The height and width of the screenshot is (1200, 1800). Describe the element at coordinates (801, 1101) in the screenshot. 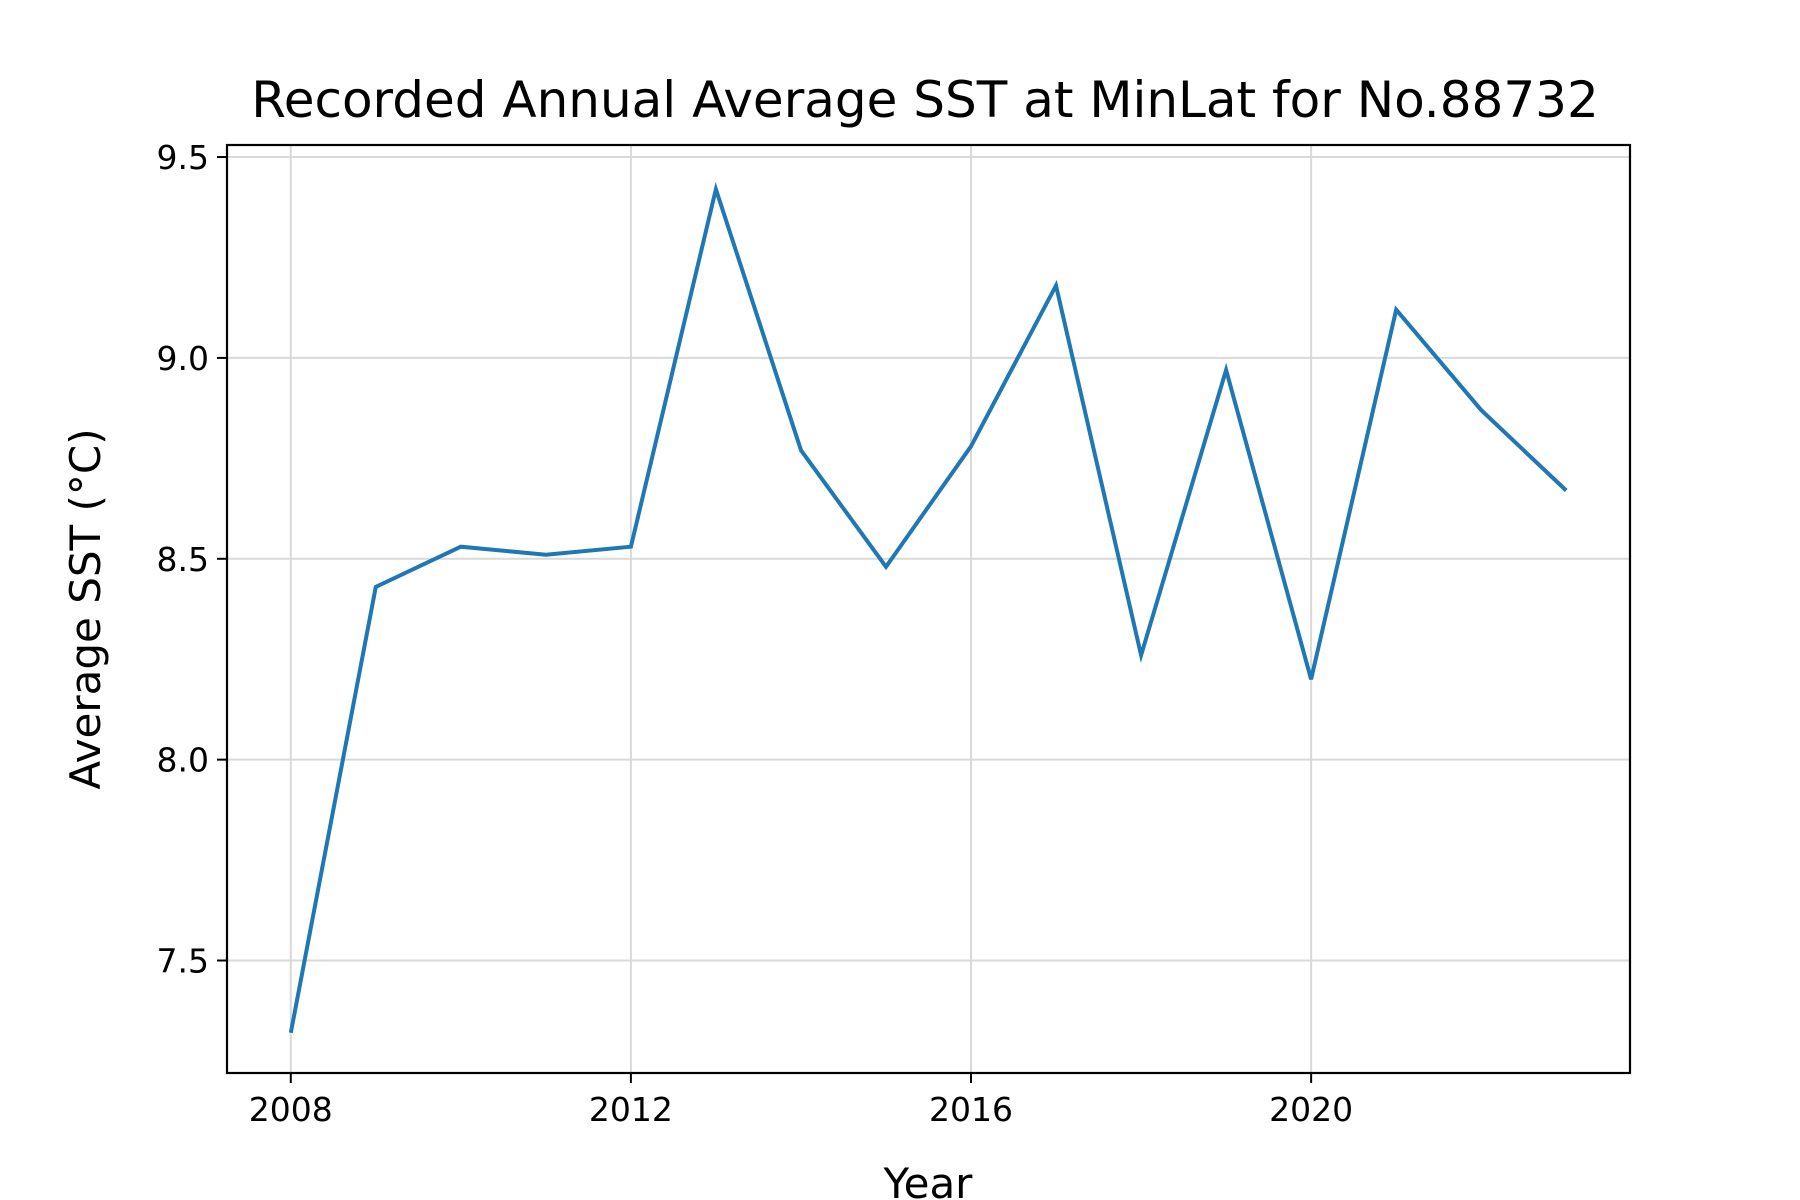

I see `x-axis: 2008 2012 2016 2020` at that location.